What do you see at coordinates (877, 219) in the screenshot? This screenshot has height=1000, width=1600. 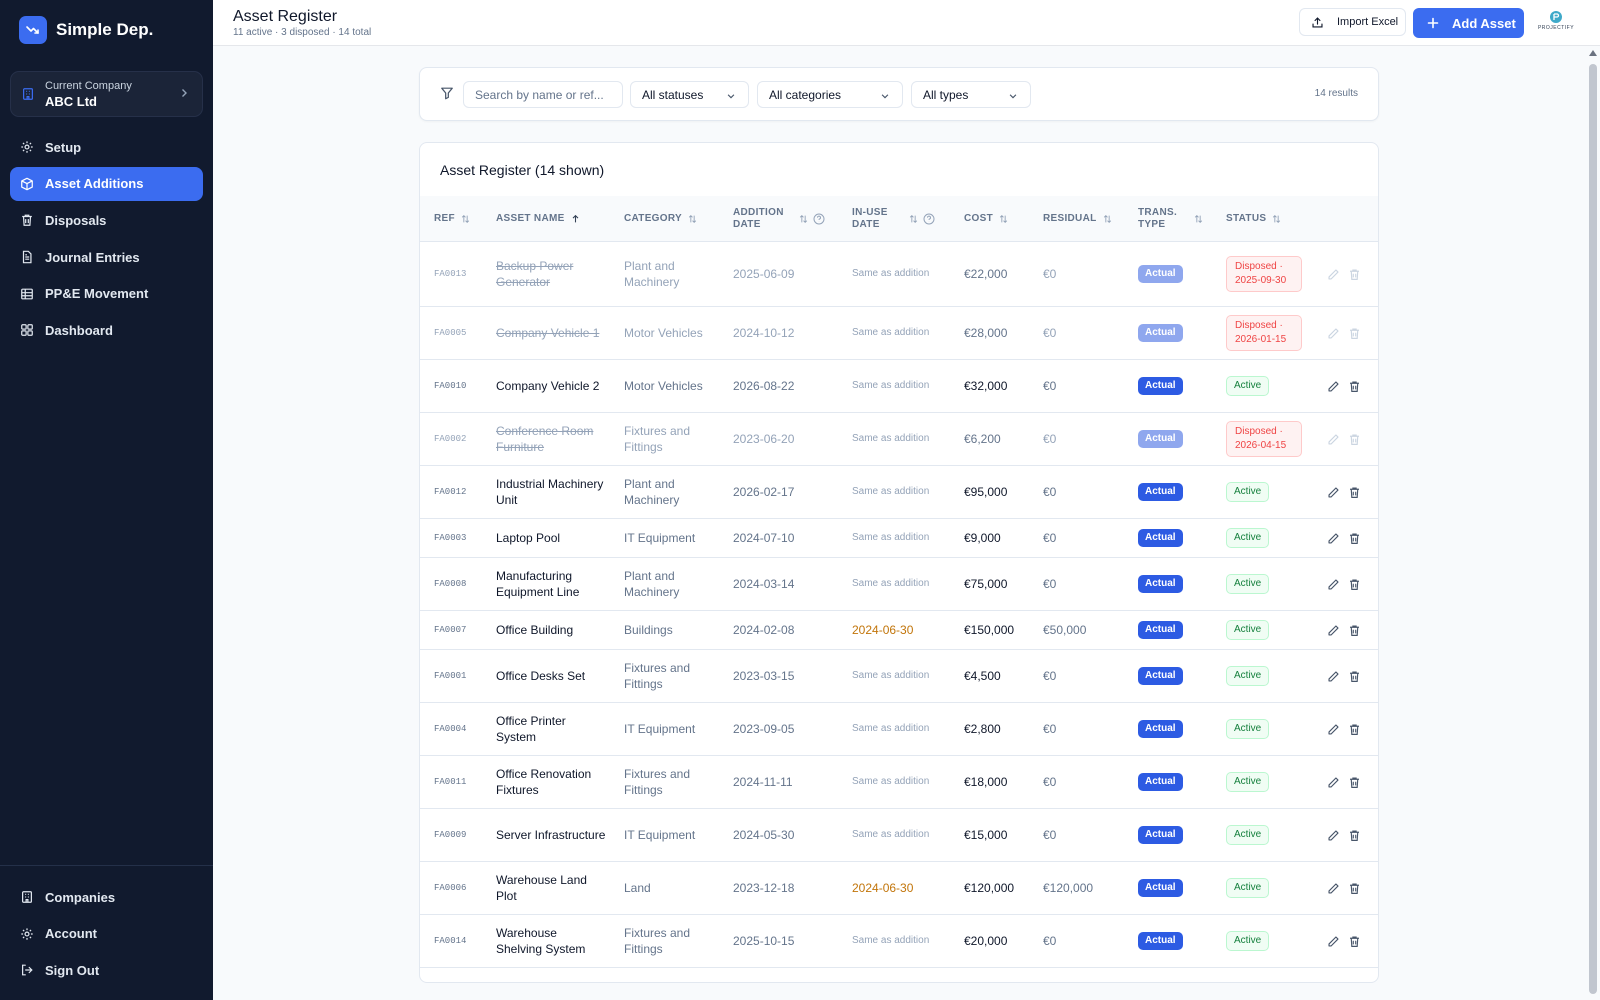 I see `column-in-use-date: IN-USE DATE` at bounding box center [877, 219].